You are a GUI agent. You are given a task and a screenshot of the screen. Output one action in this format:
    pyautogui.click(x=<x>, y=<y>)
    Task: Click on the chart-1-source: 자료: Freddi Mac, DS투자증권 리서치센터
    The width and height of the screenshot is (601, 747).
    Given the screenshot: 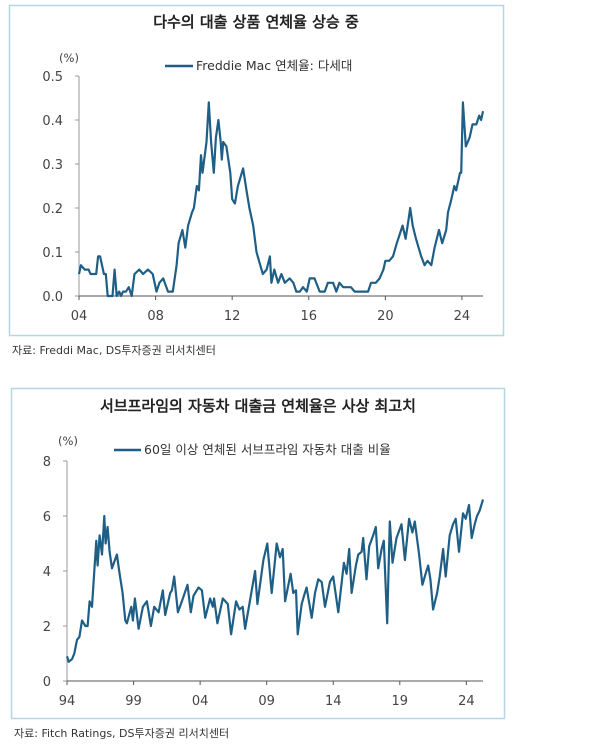 What is the action you would take?
    pyautogui.click(x=114, y=350)
    